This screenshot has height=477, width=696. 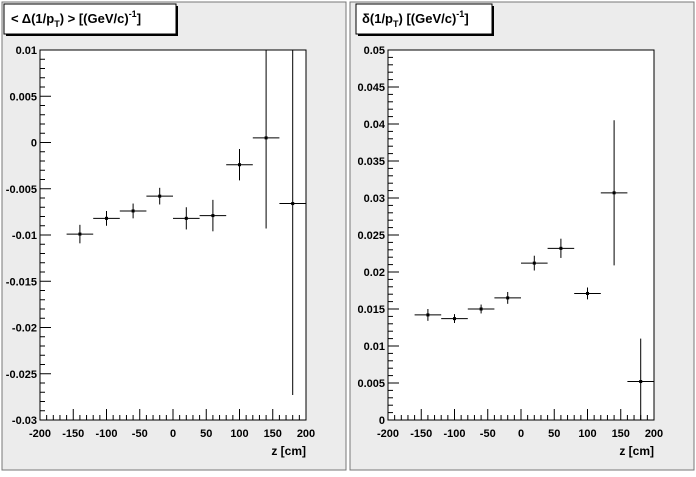 I want to click on y-tick-label: -0.015, so click(x=21, y=282).